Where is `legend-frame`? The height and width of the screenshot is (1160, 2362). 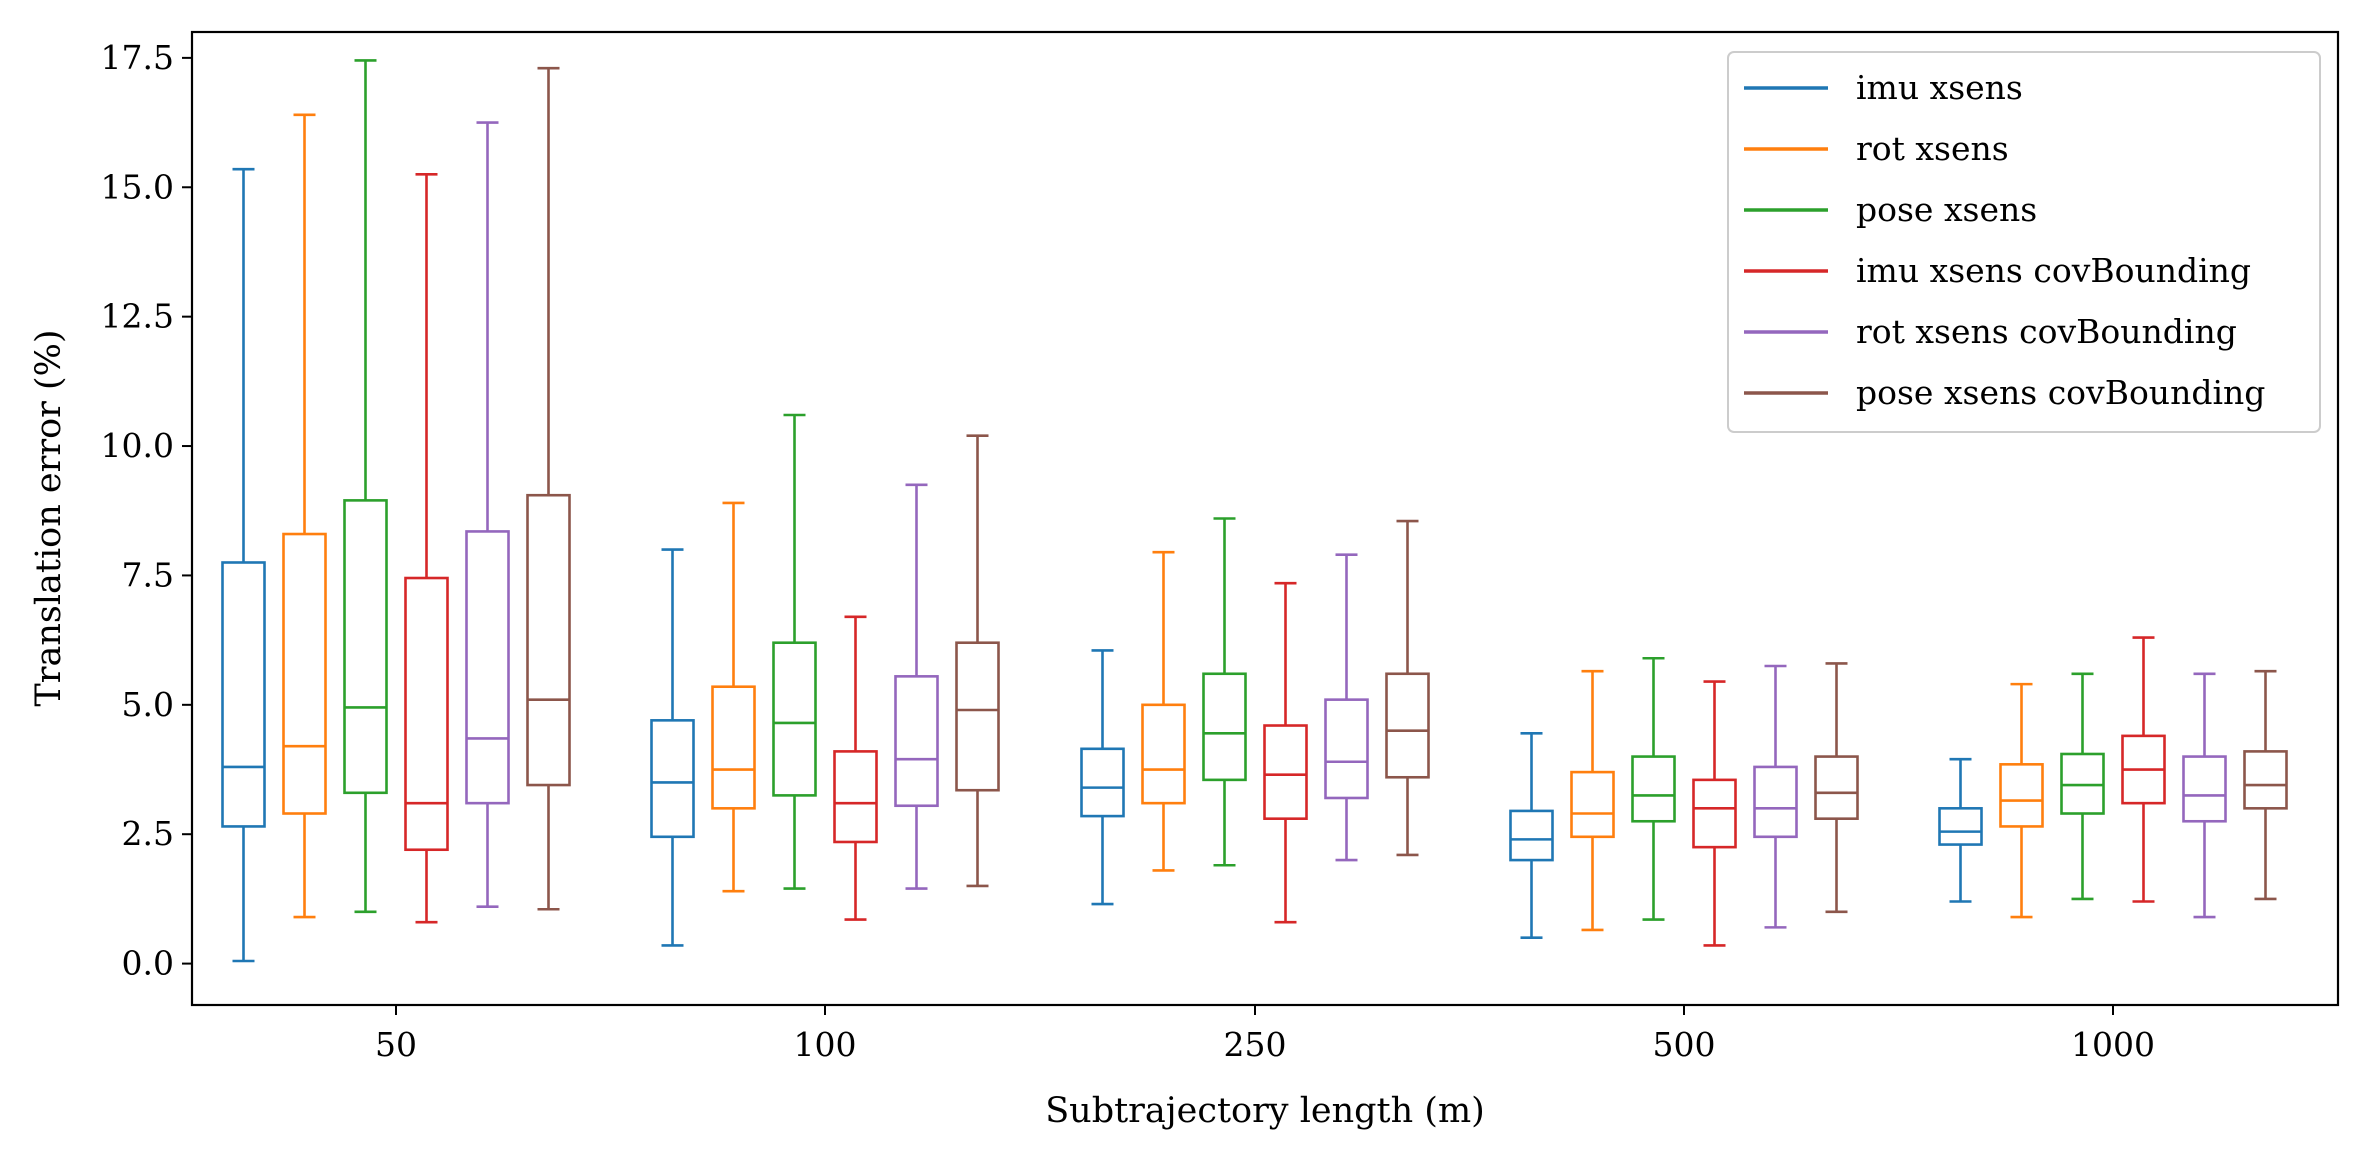
legend-frame is located at coordinates (2024, 242).